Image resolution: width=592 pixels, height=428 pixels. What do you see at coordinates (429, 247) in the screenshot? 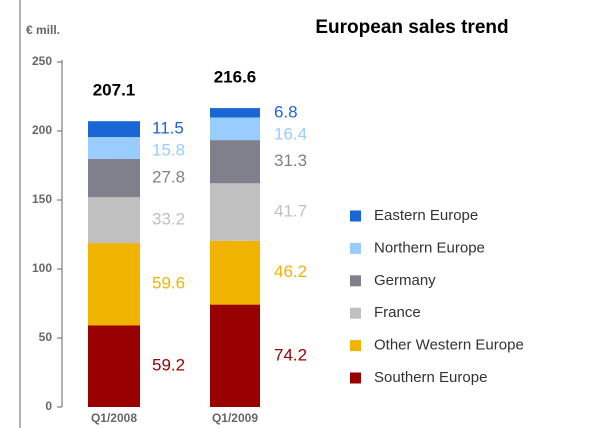
I see `legend-label: Northern Europe` at bounding box center [429, 247].